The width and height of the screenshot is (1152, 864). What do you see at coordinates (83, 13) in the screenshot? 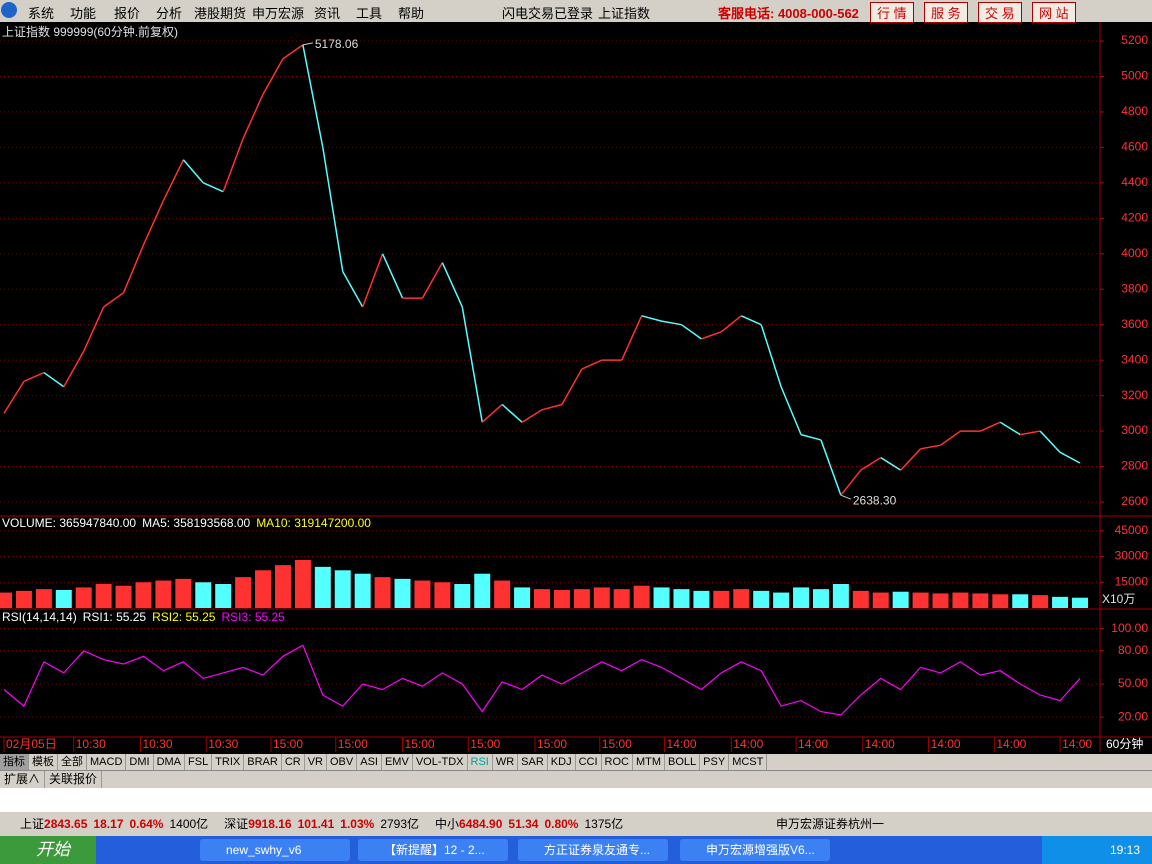
I see `menu-item: 功能` at bounding box center [83, 13].